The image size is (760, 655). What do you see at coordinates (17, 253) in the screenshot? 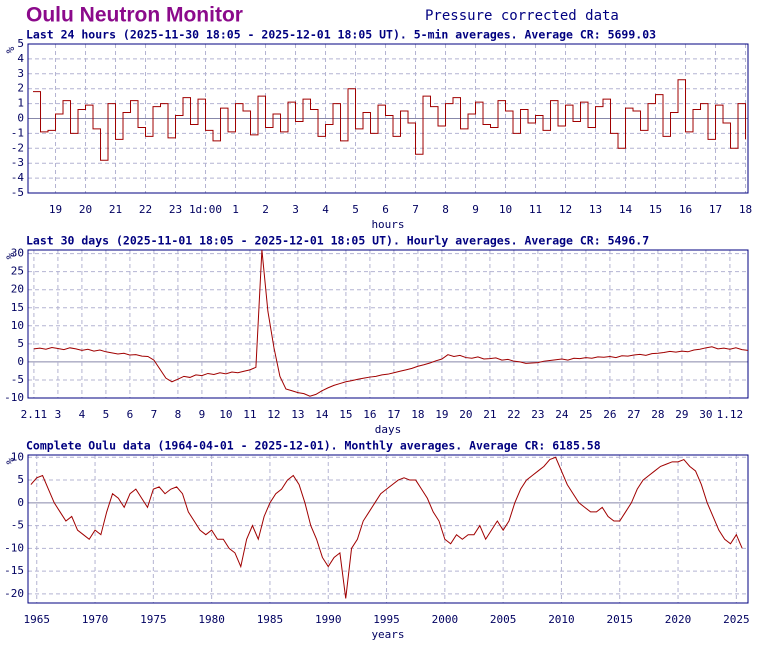
I see `y-tick-label: 30` at bounding box center [17, 253].